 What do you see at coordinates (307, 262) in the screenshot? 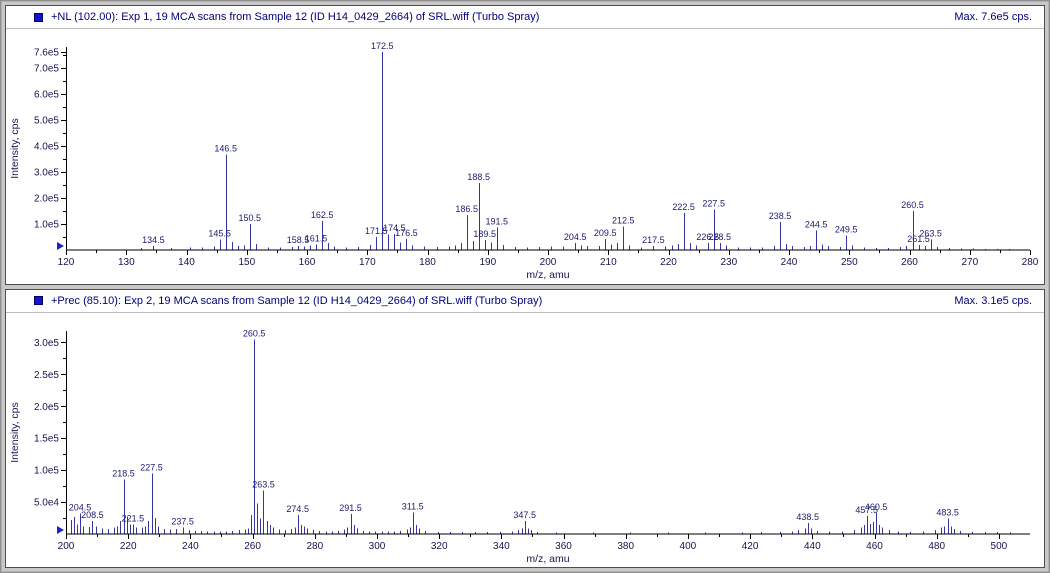
I see `svg-text: 160` at bounding box center [307, 262].